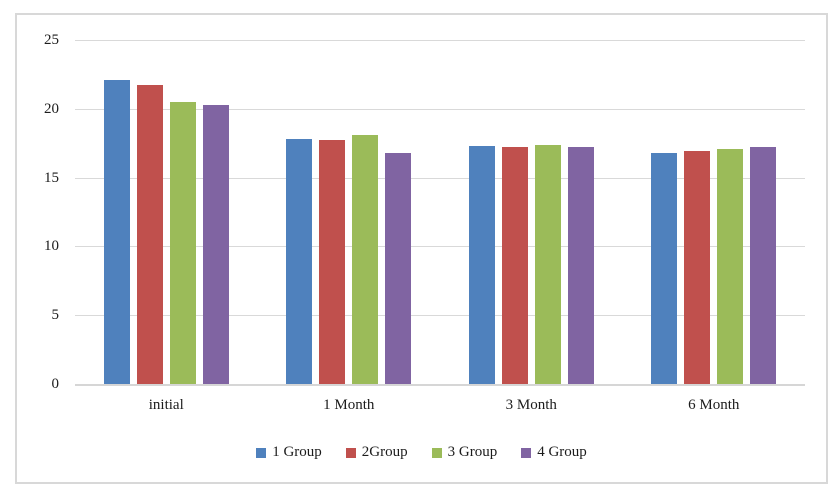 This screenshot has height=498, width=839. I want to click on legend-item-label: 3 Group, so click(472, 452).